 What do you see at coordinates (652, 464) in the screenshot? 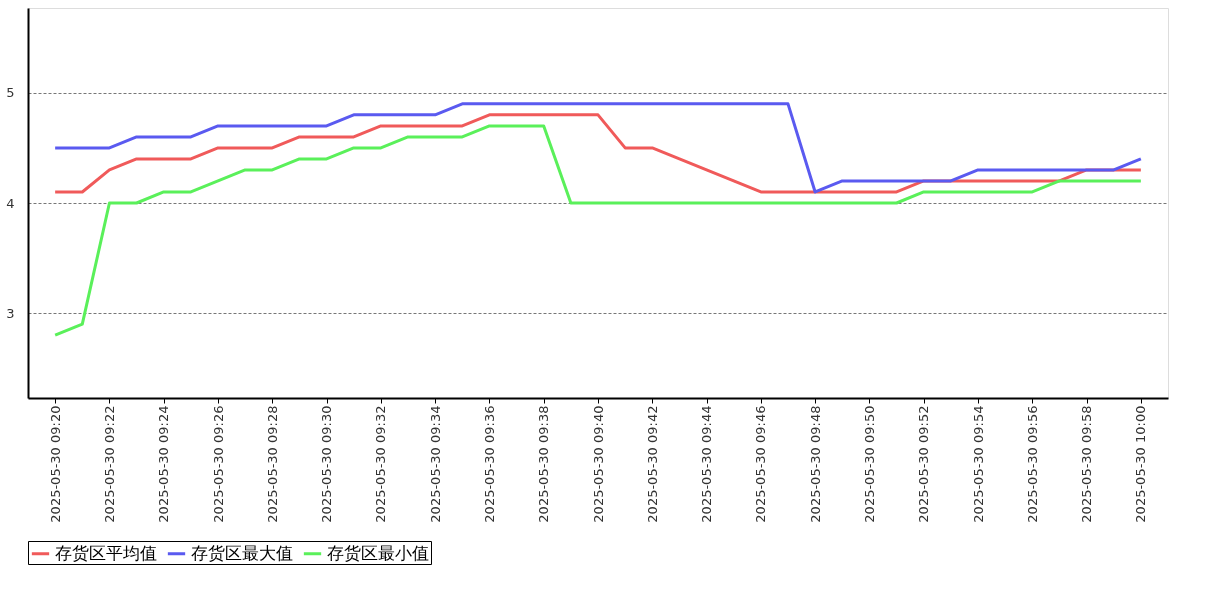
I see `x-tick-label: 2025-05-30 09:42` at bounding box center [652, 464].